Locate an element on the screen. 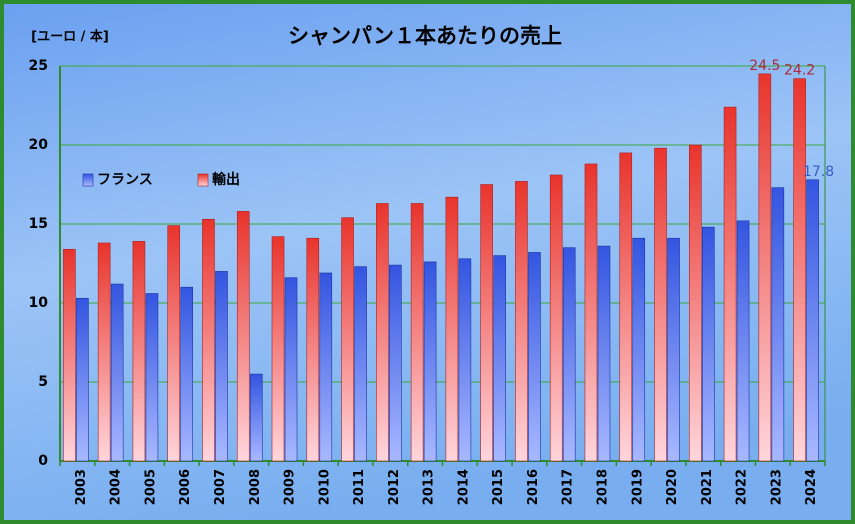 The height and width of the screenshot is (524, 855). x-tick-label: 2023 is located at coordinates (776, 487).